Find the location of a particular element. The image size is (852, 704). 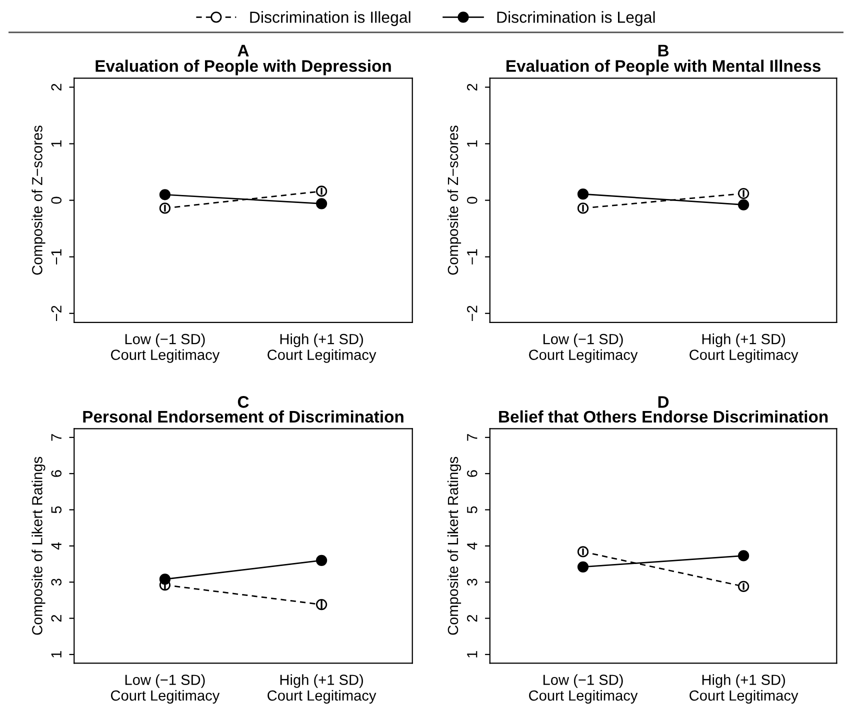

chart-title: D is located at coordinates (663, 402).